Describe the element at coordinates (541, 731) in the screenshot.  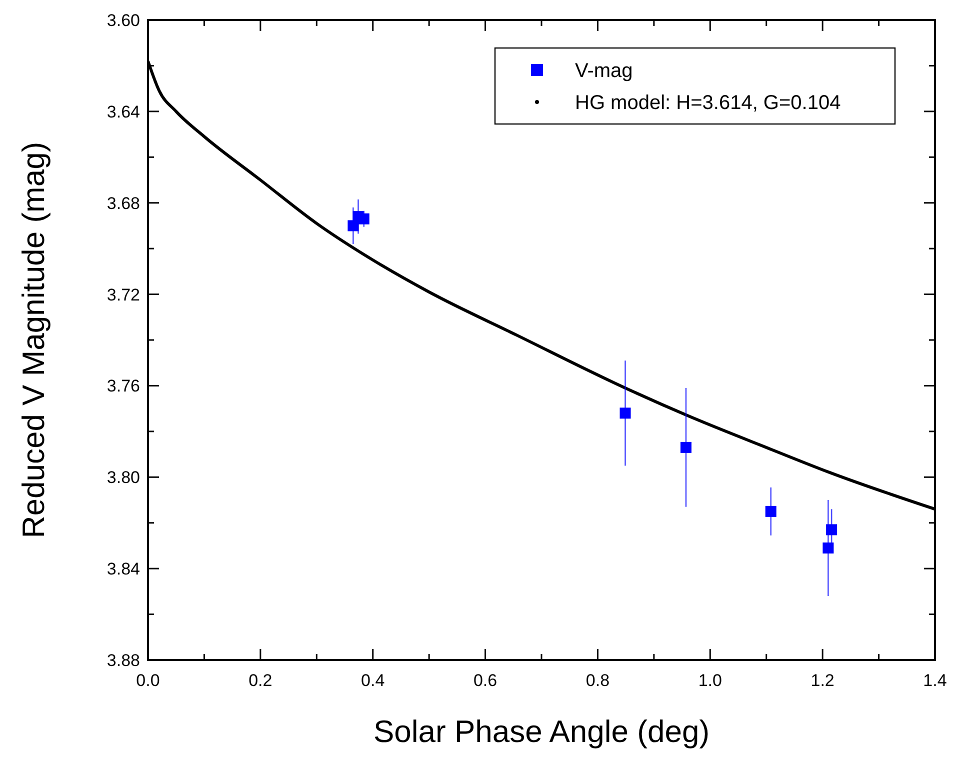
I see `x-axis-title: Solar Phase Angle (deg)` at that location.